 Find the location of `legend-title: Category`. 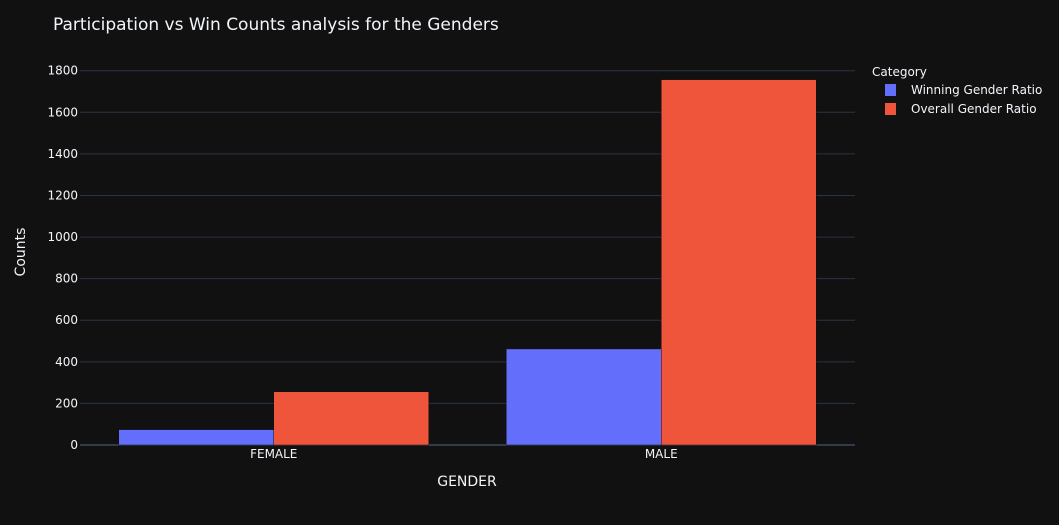

legend-title: Category is located at coordinates (899, 72).